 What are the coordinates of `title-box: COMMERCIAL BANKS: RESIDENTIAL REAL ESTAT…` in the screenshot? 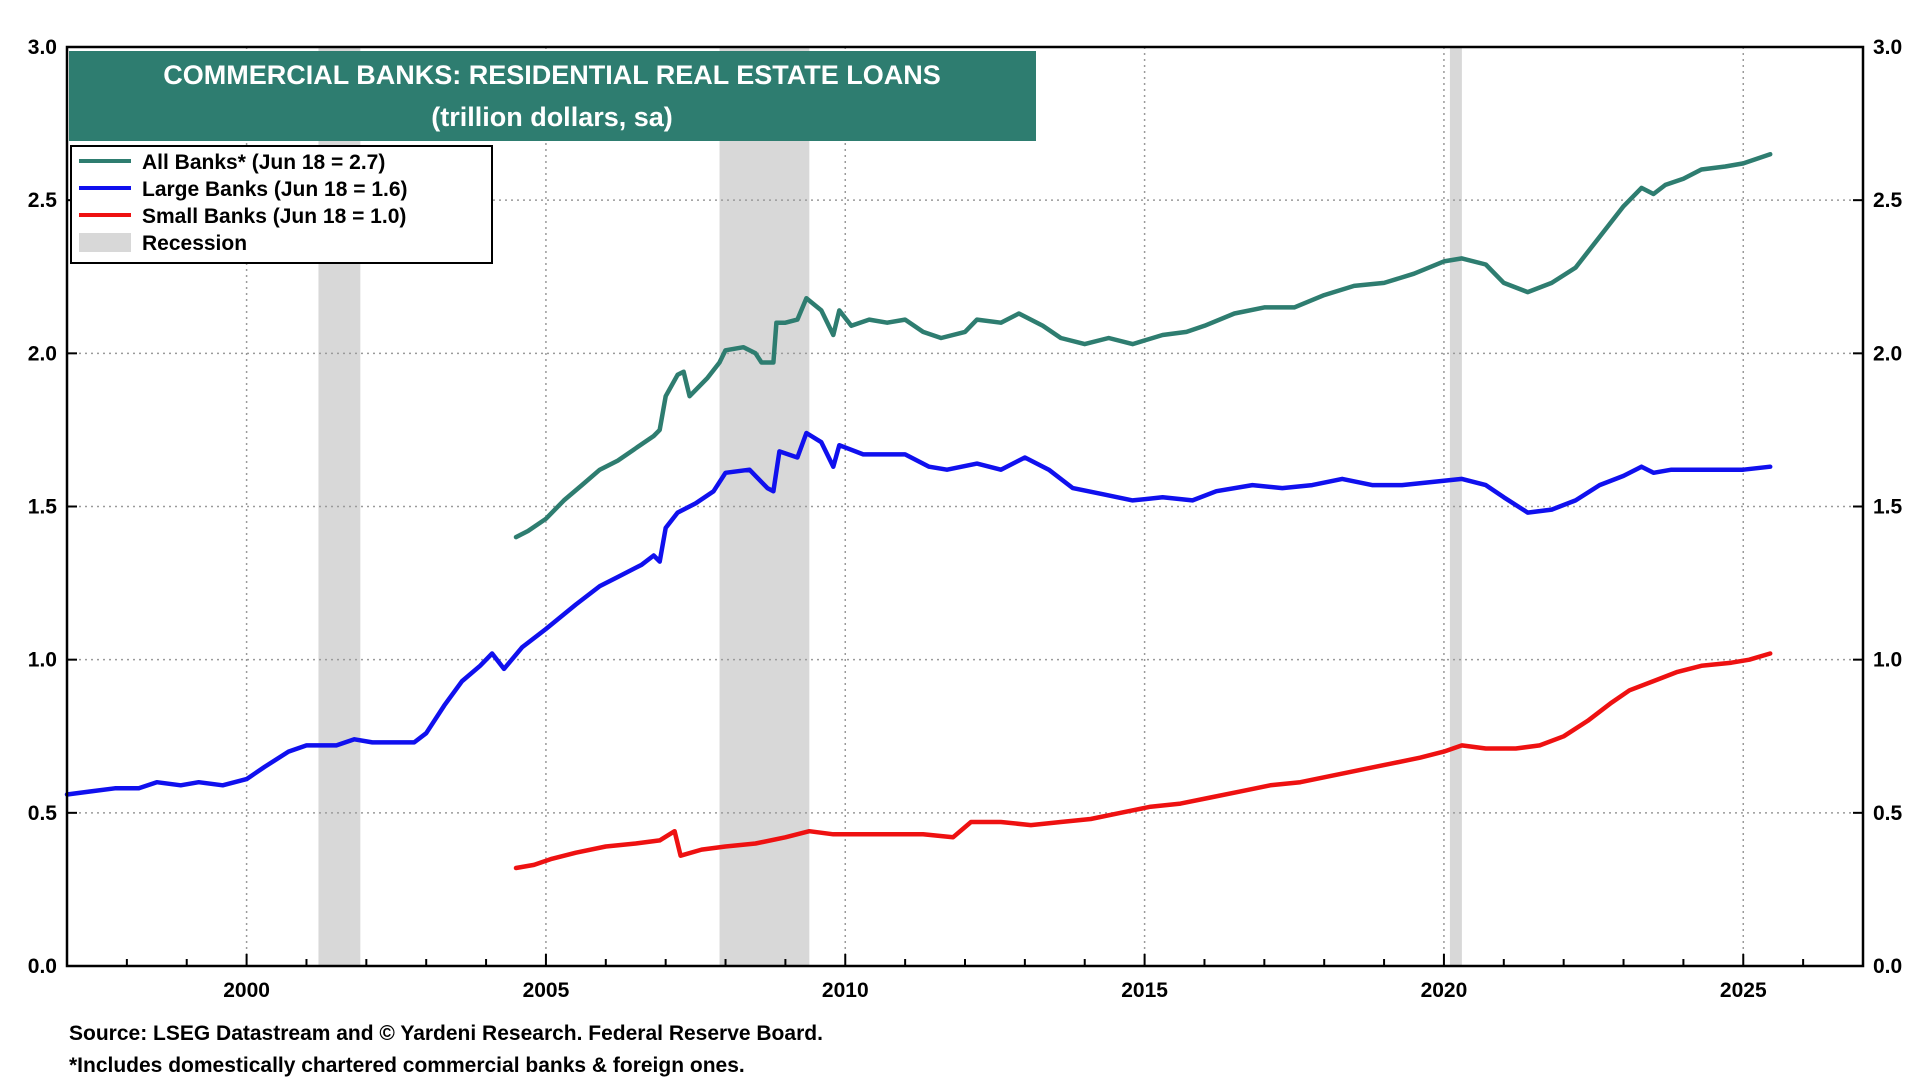 It's located at (552, 96).